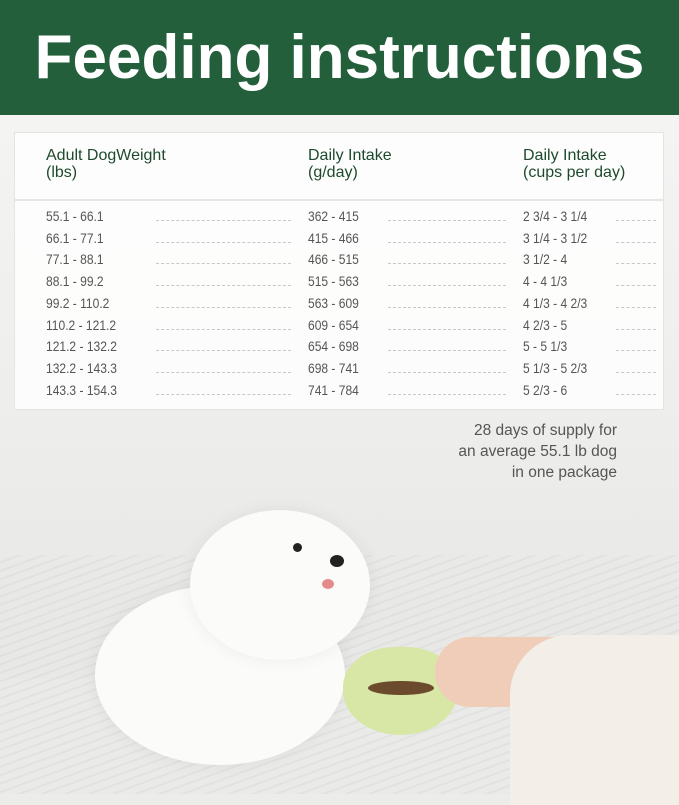  Describe the element at coordinates (81, 324) in the screenshot. I see `weight-cell: 110.2 - 121.2` at that location.